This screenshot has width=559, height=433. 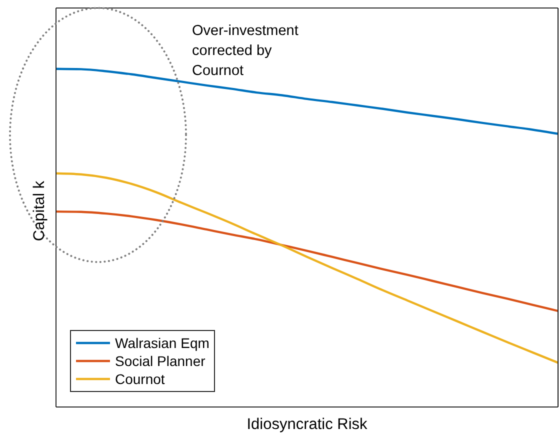 What do you see at coordinates (160, 361) in the screenshot?
I see `legend-label: Social Planner` at bounding box center [160, 361].